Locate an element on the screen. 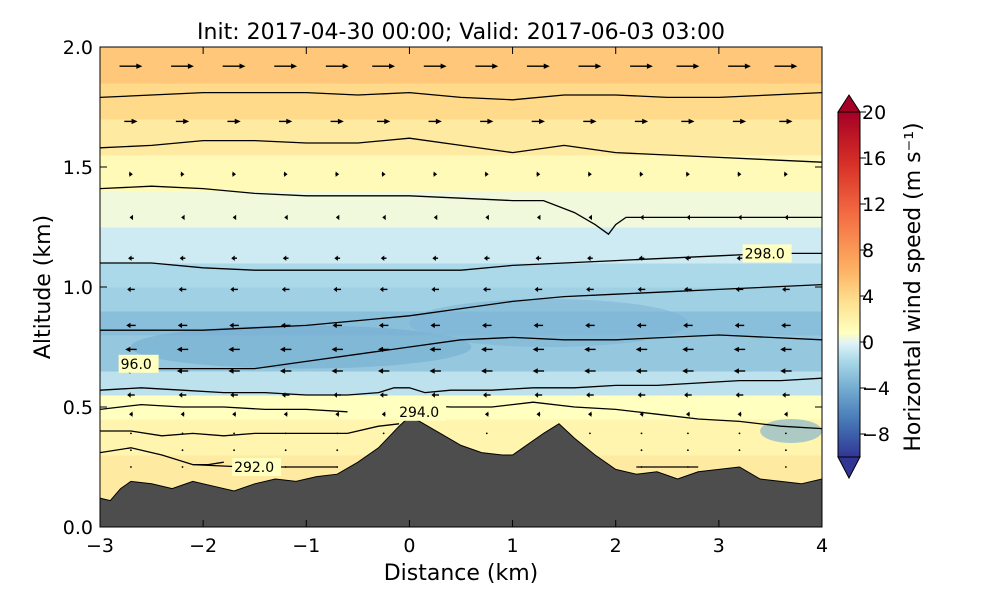 The width and height of the screenshot is (1000, 600). colorbar-extend-bottom is located at coordinates (849, 468).